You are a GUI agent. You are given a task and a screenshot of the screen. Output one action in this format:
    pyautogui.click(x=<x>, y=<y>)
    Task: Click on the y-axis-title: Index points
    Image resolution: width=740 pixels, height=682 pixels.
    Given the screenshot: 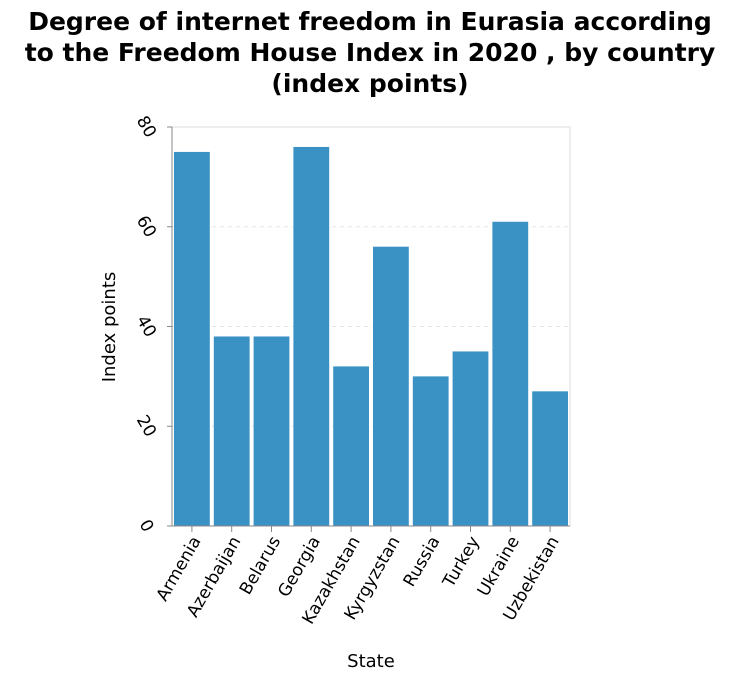 What is the action you would take?
    pyautogui.click(x=109, y=327)
    